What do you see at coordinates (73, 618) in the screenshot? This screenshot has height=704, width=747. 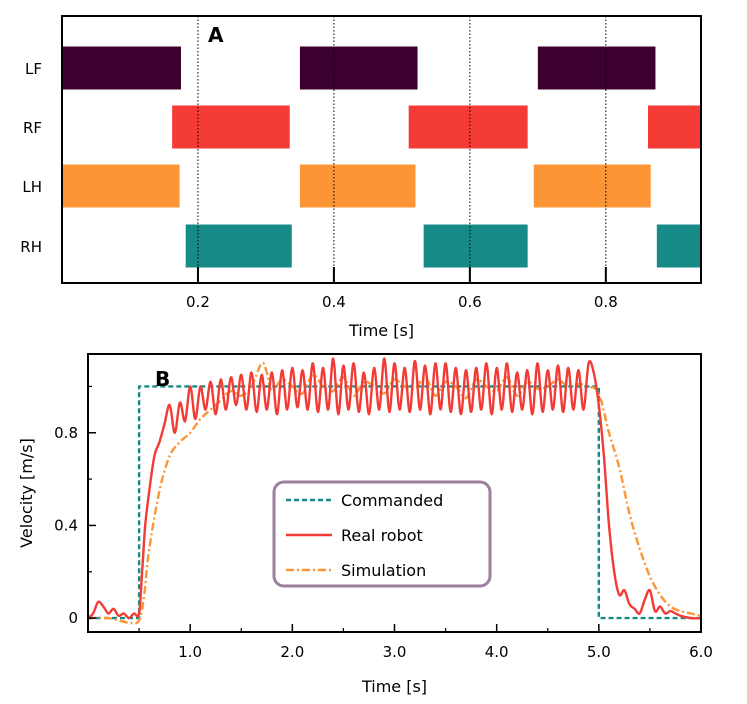 I see `y-tick-label: 0` at bounding box center [73, 618].